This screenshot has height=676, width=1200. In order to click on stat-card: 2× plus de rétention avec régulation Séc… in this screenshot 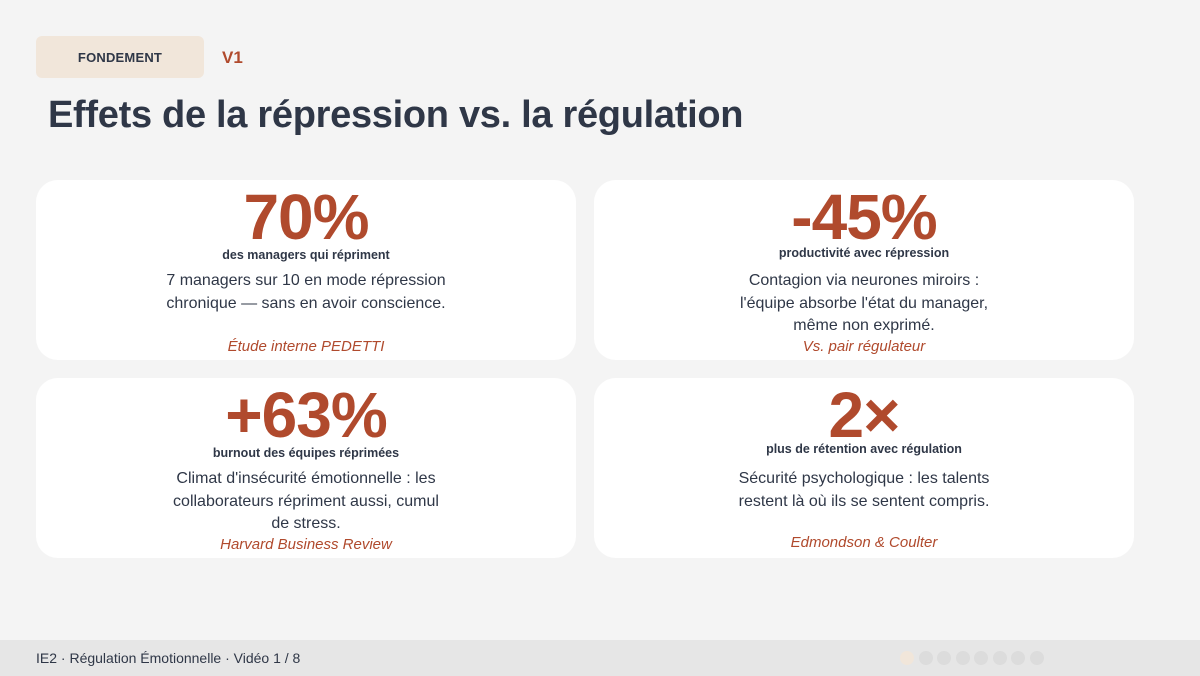, I will do `click(864, 468)`.